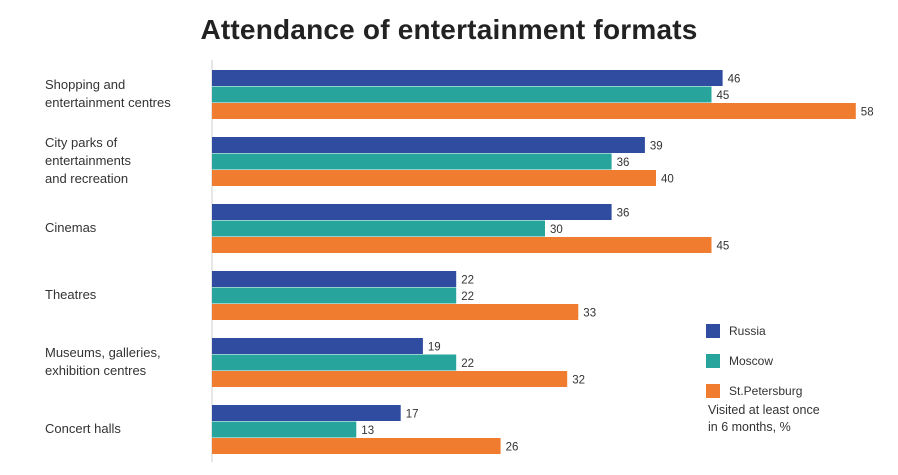  What do you see at coordinates (796, 331) in the screenshot?
I see `legend-item-russia: Russia` at bounding box center [796, 331].